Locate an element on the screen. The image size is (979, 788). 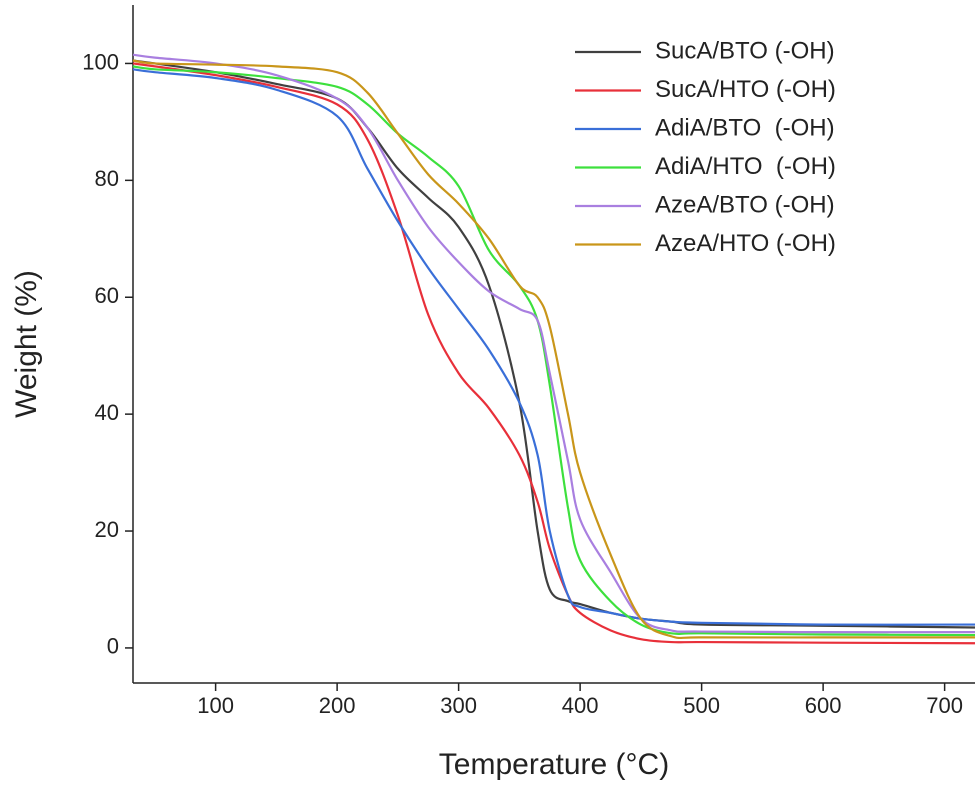
legend-label: SucA/HTO (-OH) is located at coordinates (745, 89).